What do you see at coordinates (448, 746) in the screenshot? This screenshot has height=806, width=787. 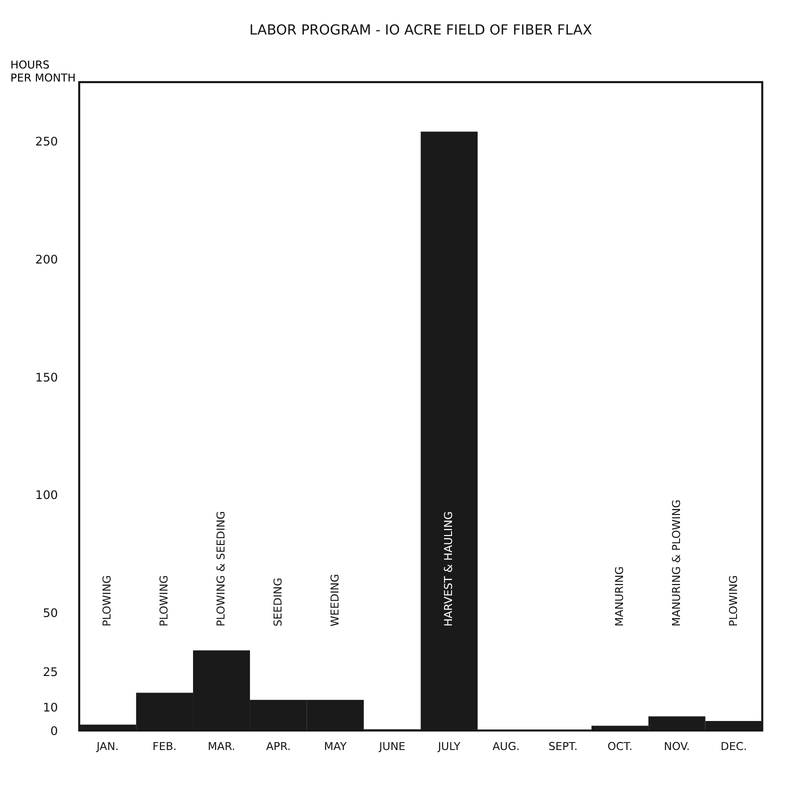 I see `x-tick-label: JULY` at bounding box center [448, 746].